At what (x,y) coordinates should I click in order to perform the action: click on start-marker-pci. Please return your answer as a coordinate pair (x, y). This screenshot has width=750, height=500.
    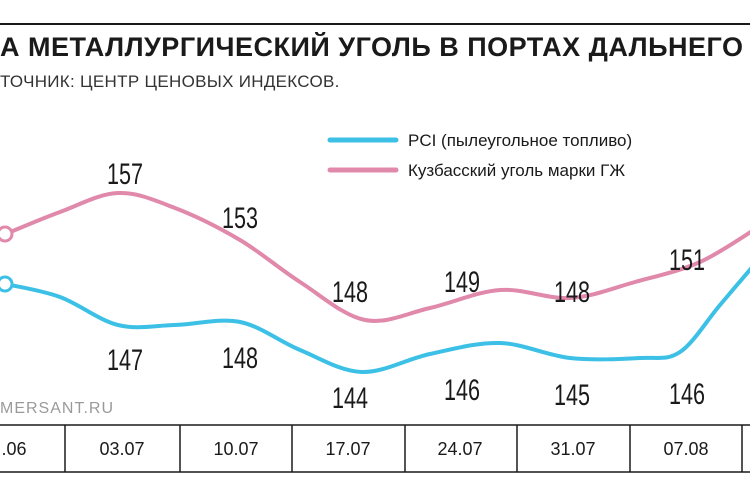
    Looking at the image, I should click on (7, 284).